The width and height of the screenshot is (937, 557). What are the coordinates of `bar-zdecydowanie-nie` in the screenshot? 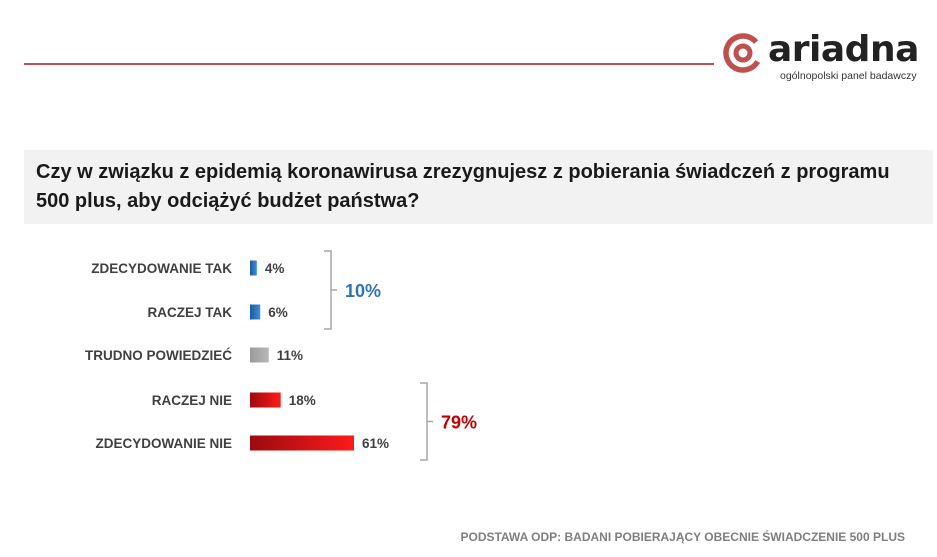 It's located at (302, 443).